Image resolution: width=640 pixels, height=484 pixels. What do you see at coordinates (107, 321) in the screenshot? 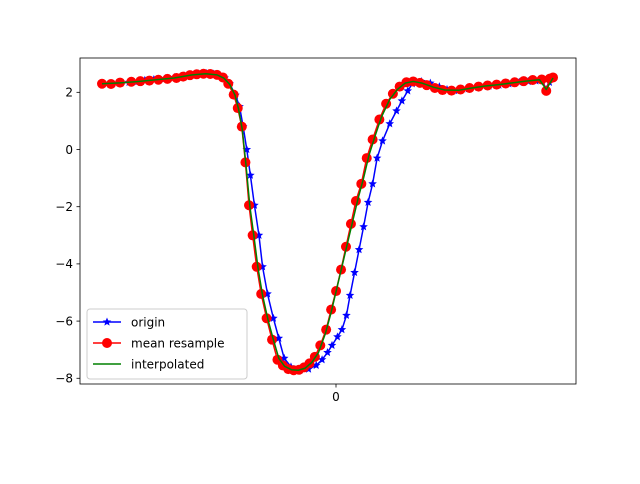
I see `legend-marker-origin` at bounding box center [107, 321].